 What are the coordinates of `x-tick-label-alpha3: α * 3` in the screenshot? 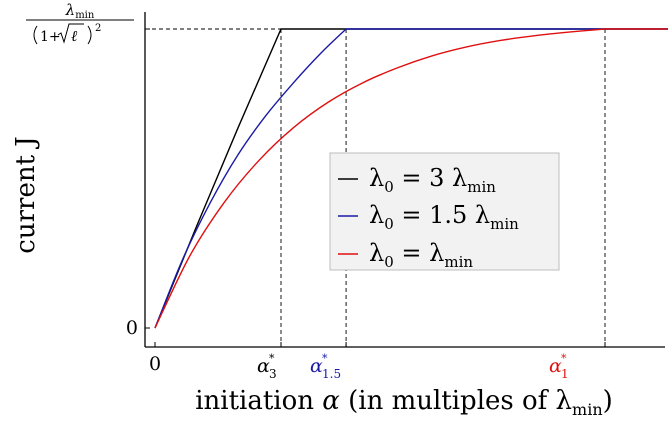 It's located at (267, 366).